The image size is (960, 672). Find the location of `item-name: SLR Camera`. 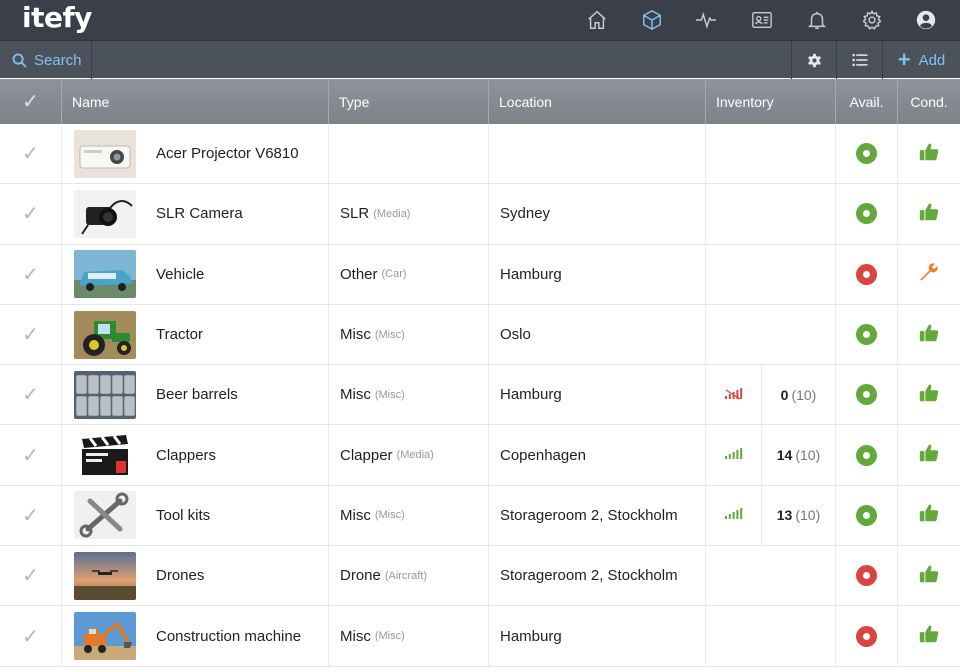

item-name: SLR Camera is located at coordinates (238, 214).